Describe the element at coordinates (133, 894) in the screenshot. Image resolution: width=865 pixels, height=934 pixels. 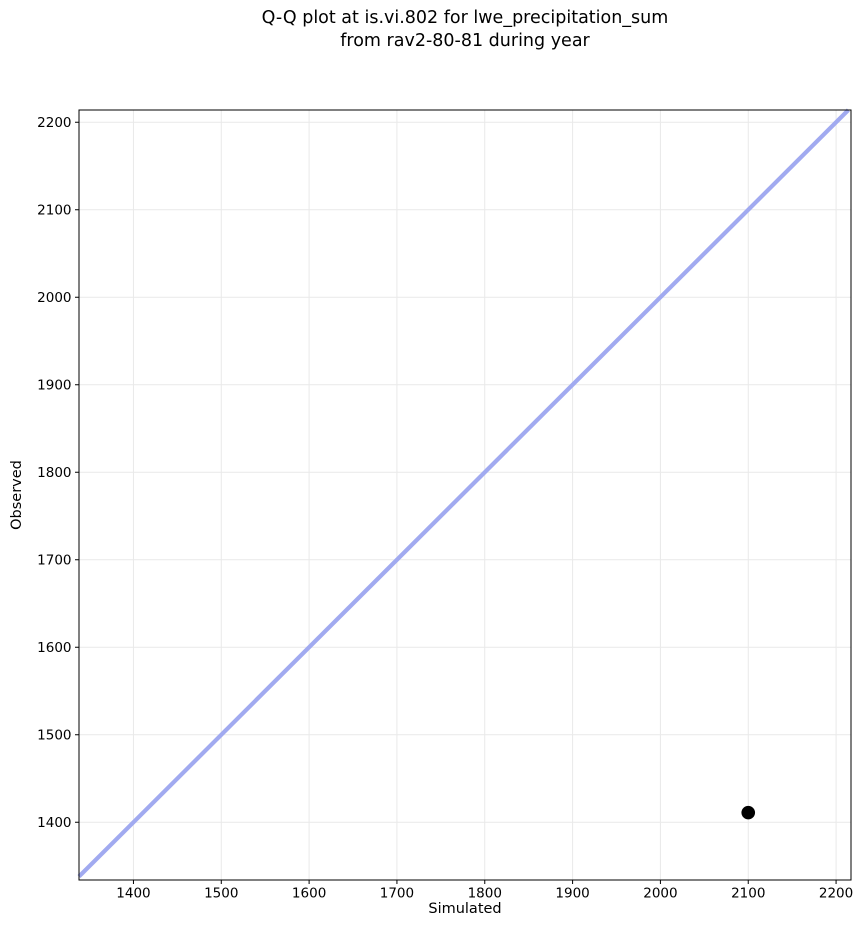
I see `x-tick-label: 1400` at that location.